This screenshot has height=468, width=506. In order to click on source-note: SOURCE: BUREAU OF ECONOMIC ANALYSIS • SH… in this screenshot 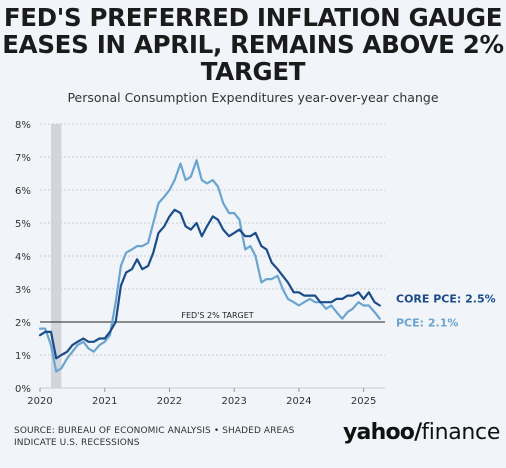, I will do `click(164, 437)`.